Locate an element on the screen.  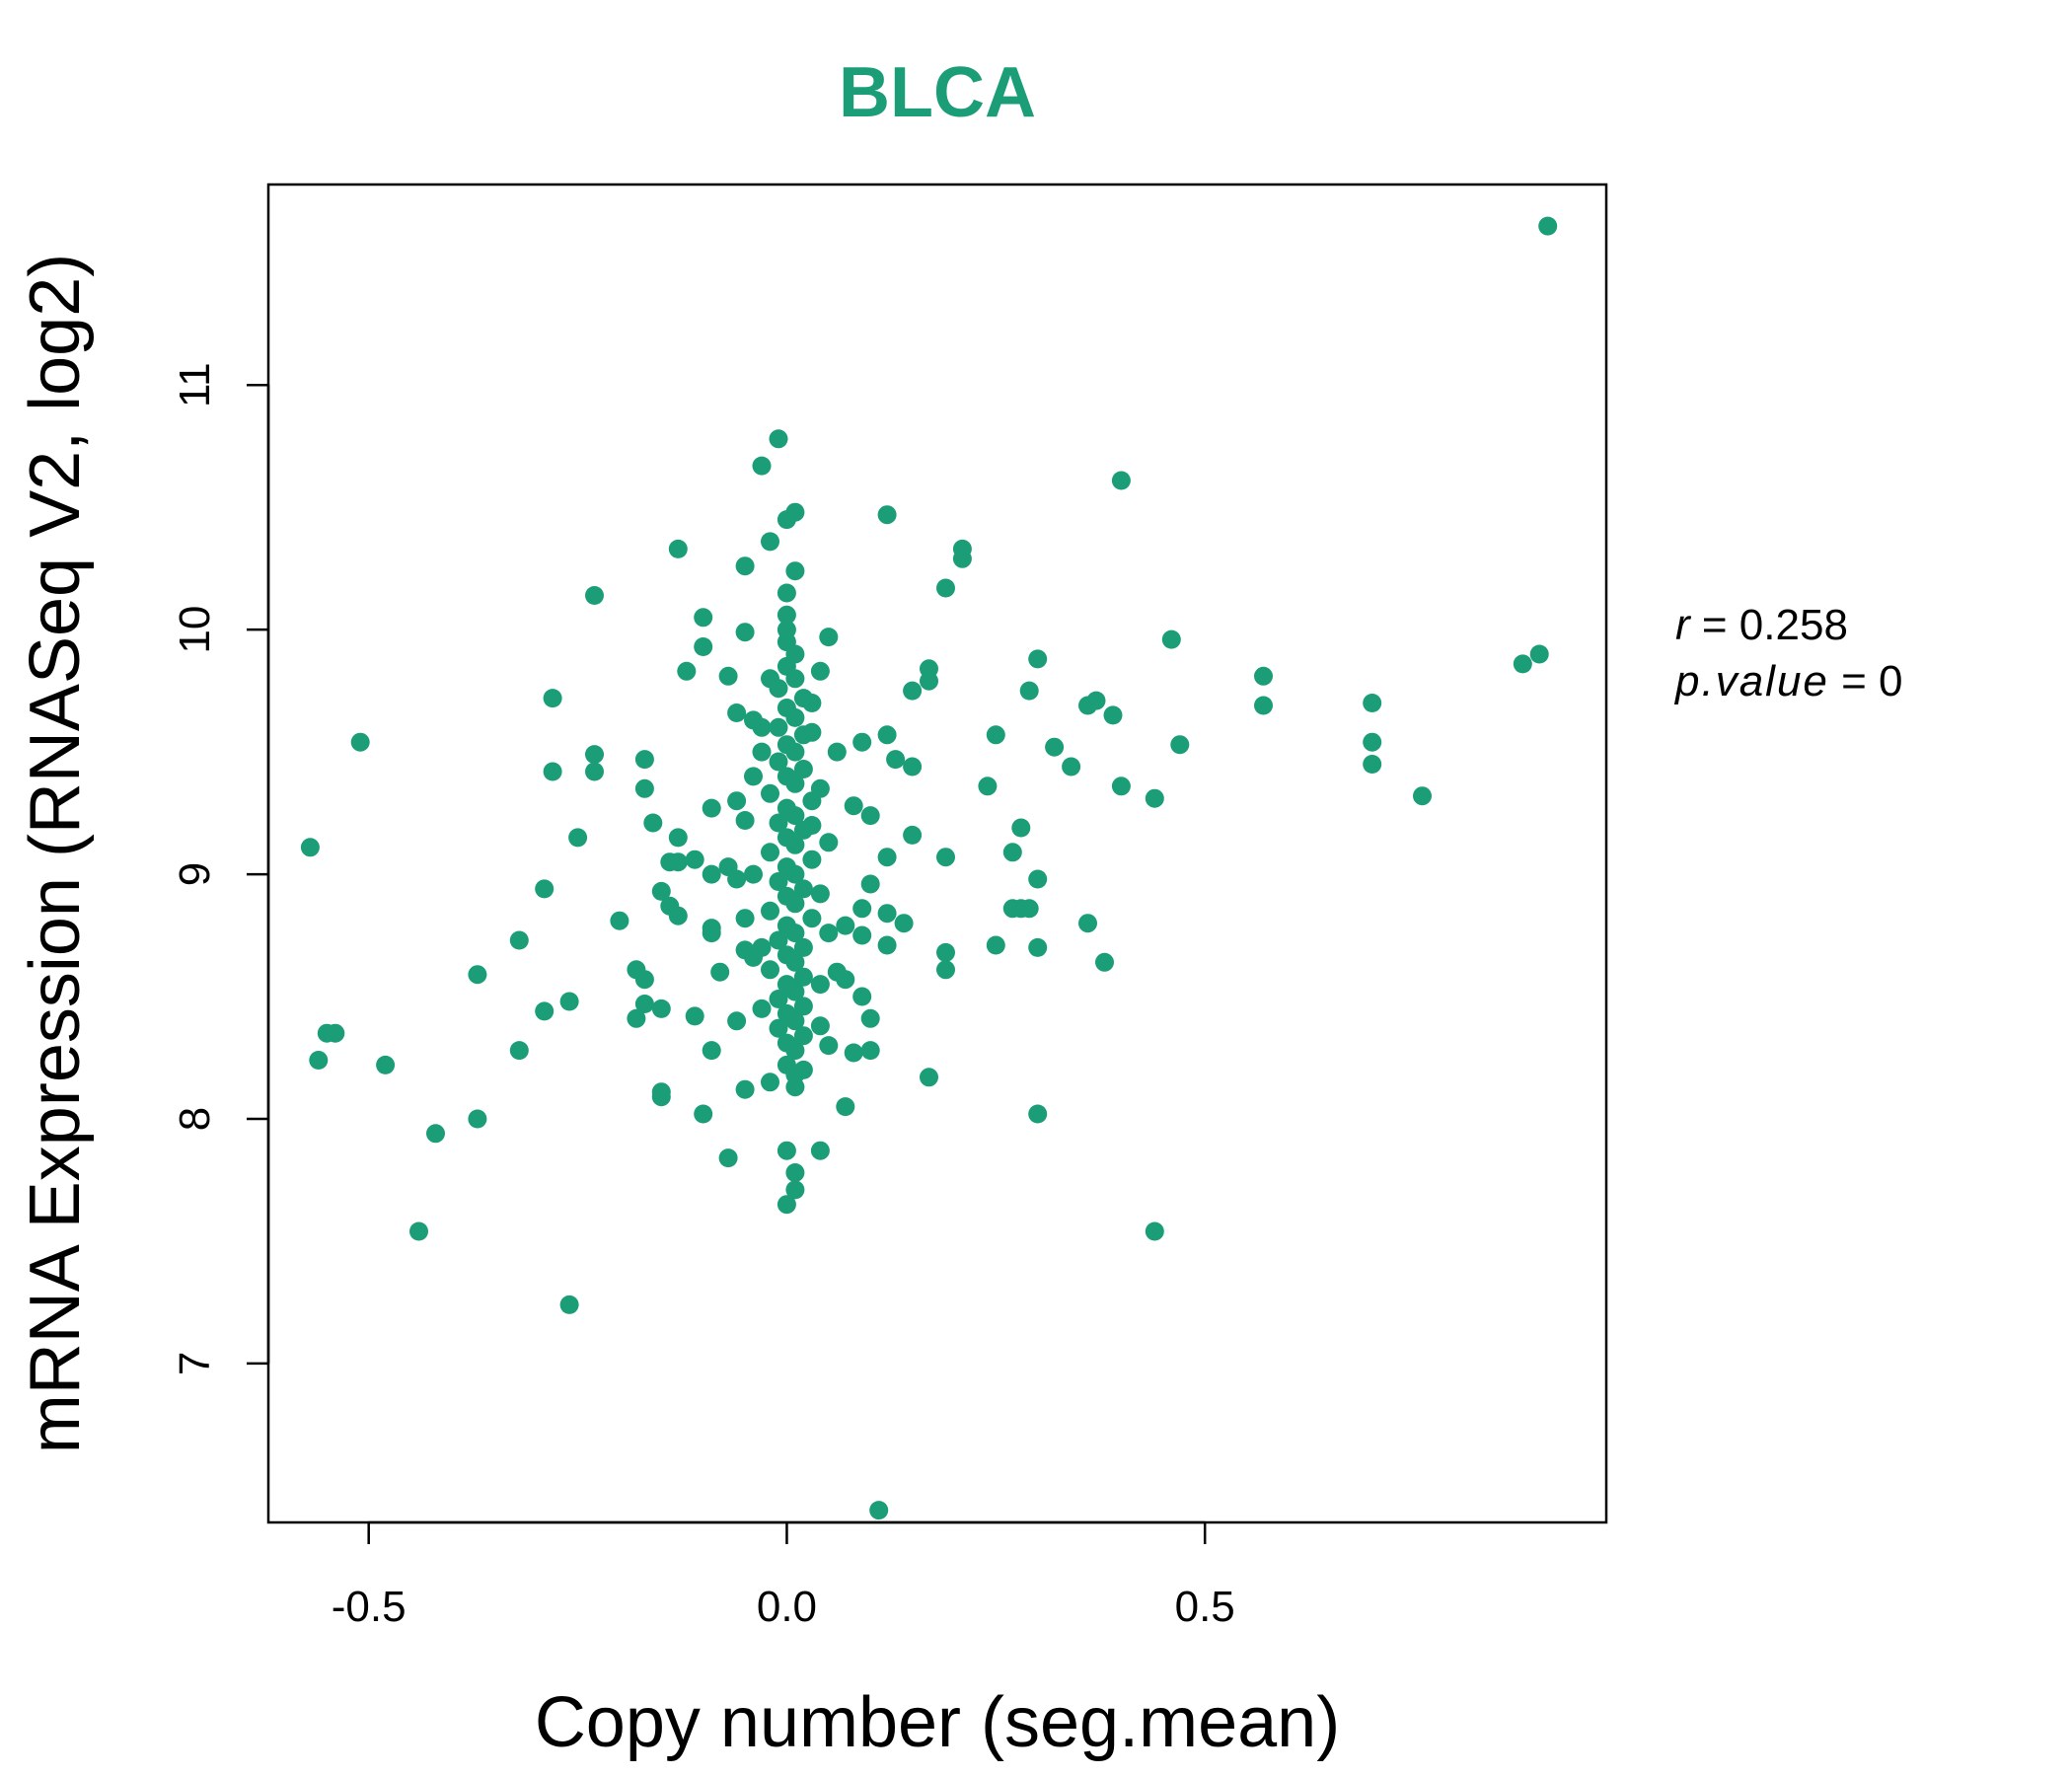
x-tick-label: 0.0 is located at coordinates (787, 1607).